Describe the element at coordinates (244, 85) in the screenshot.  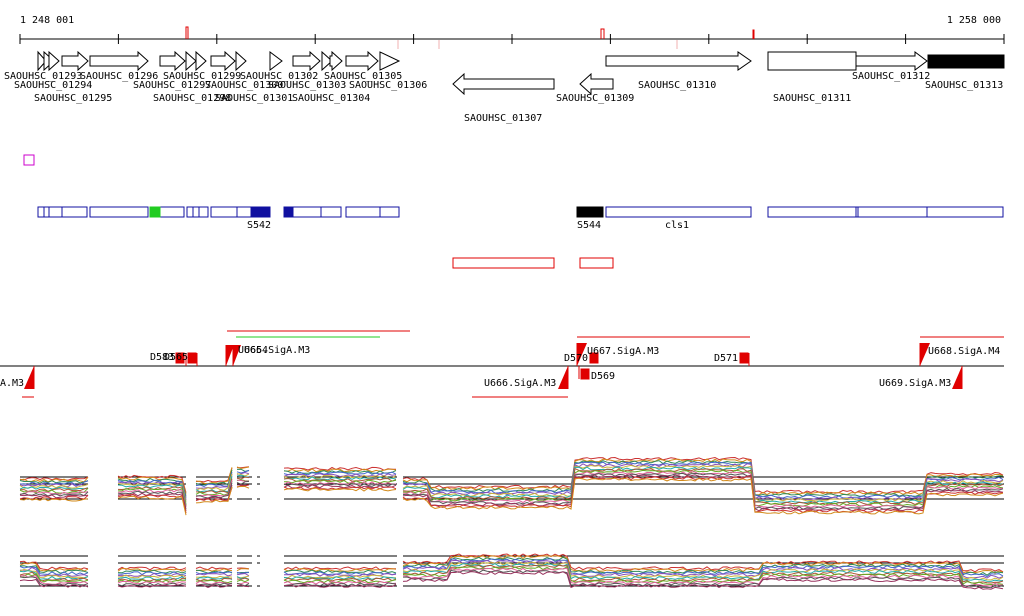
I see `gene-label: SAOUHSC_01300` at that location.